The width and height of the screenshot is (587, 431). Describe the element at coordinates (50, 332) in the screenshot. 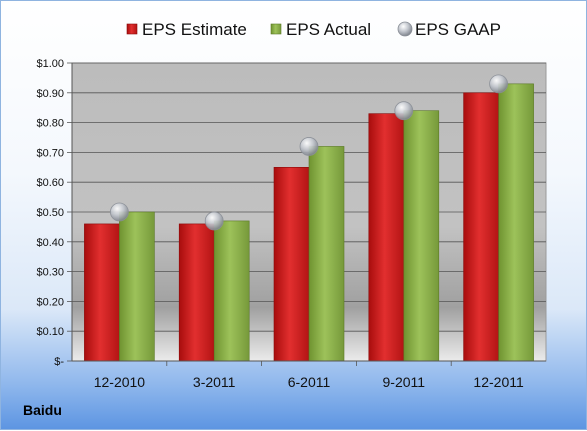

I see `y-tick-label: $0.10` at that location.